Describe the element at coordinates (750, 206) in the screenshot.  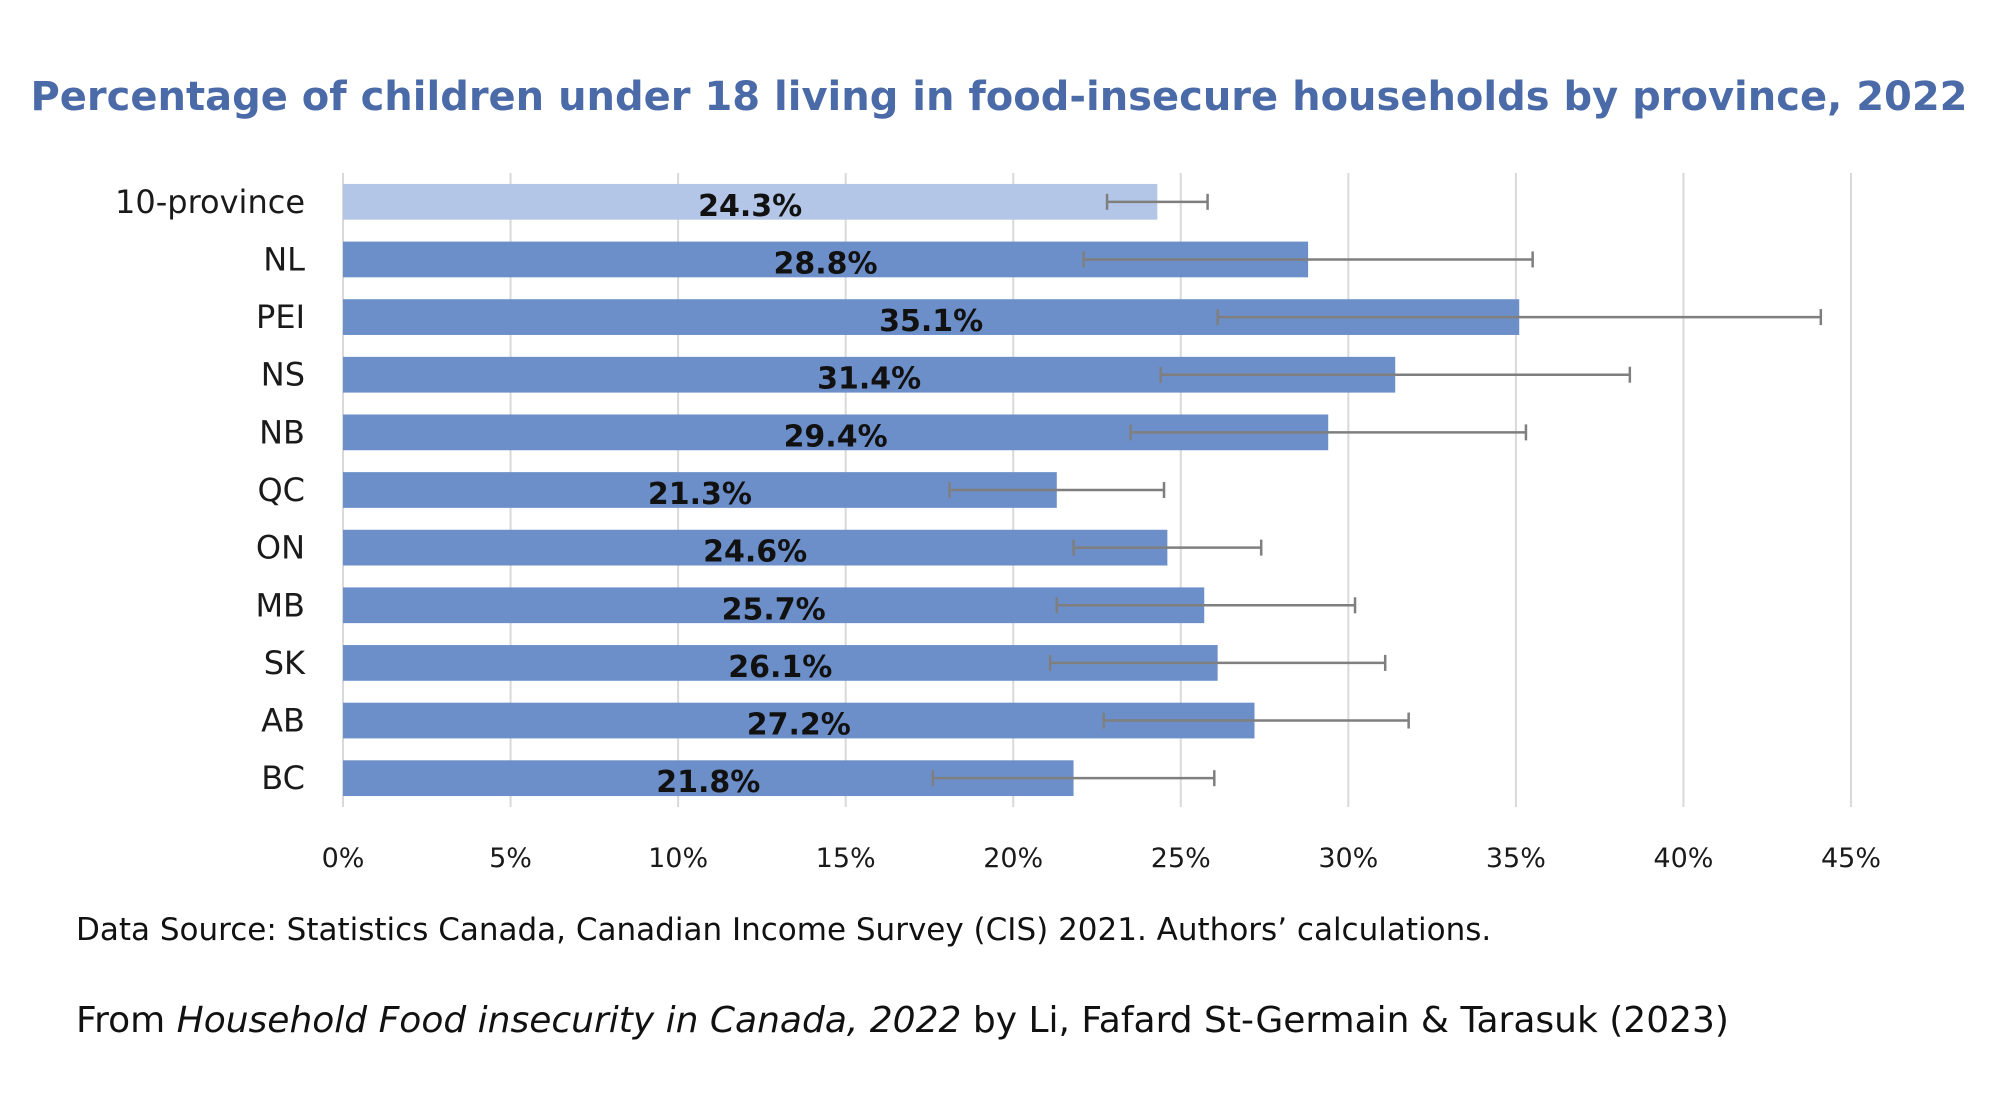
I see `data-label: 24.3%` at that location.